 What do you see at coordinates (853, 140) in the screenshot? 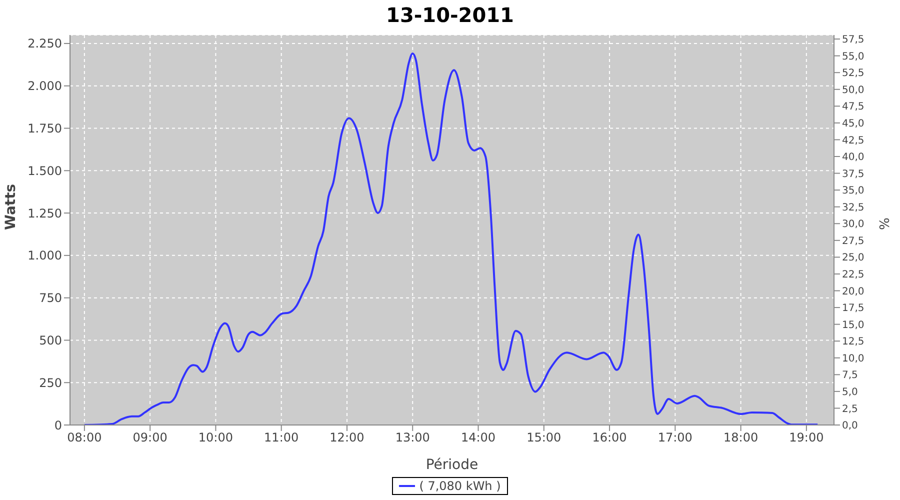
I see `y2-tick-label: 42,5` at bounding box center [853, 140].